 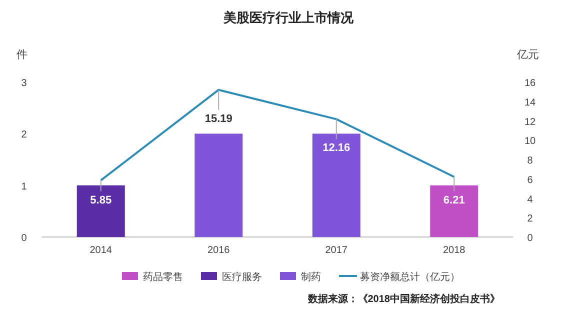 I want to click on y2-tick-label: 12, so click(x=530, y=122).